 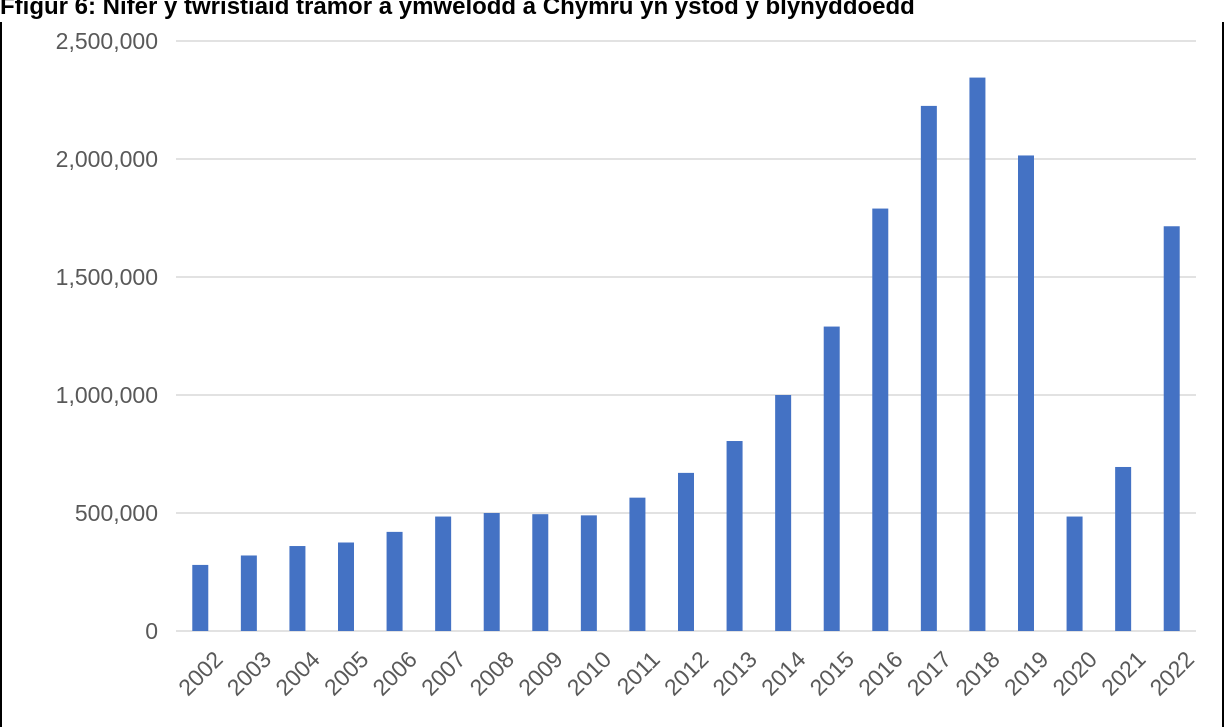 I want to click on bar-2008, so click(x=491, y=572).